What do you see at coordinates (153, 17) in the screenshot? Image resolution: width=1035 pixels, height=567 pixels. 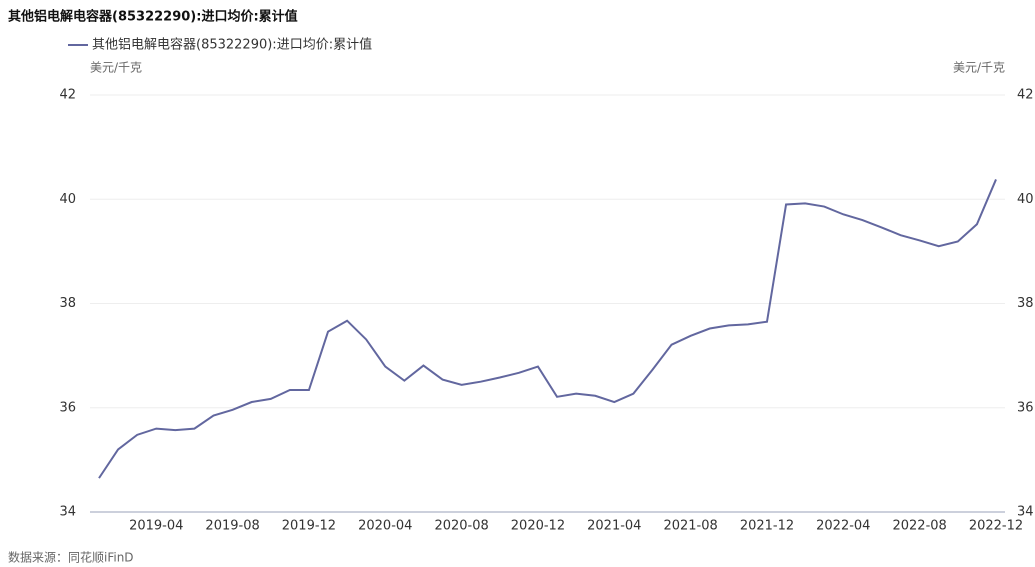 I see `chart-title: 其他铝电解电容器(85322290):进口均价:累计值` at bounding box center [153, 17].